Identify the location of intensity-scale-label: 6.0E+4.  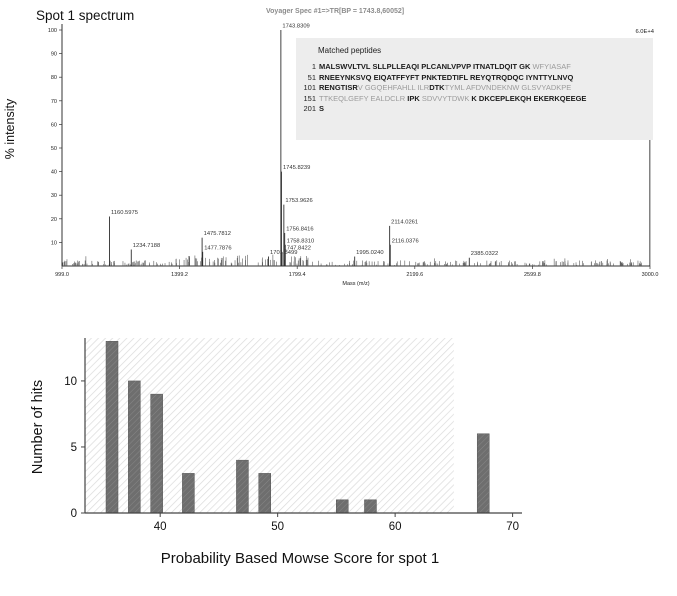
(644, 32).